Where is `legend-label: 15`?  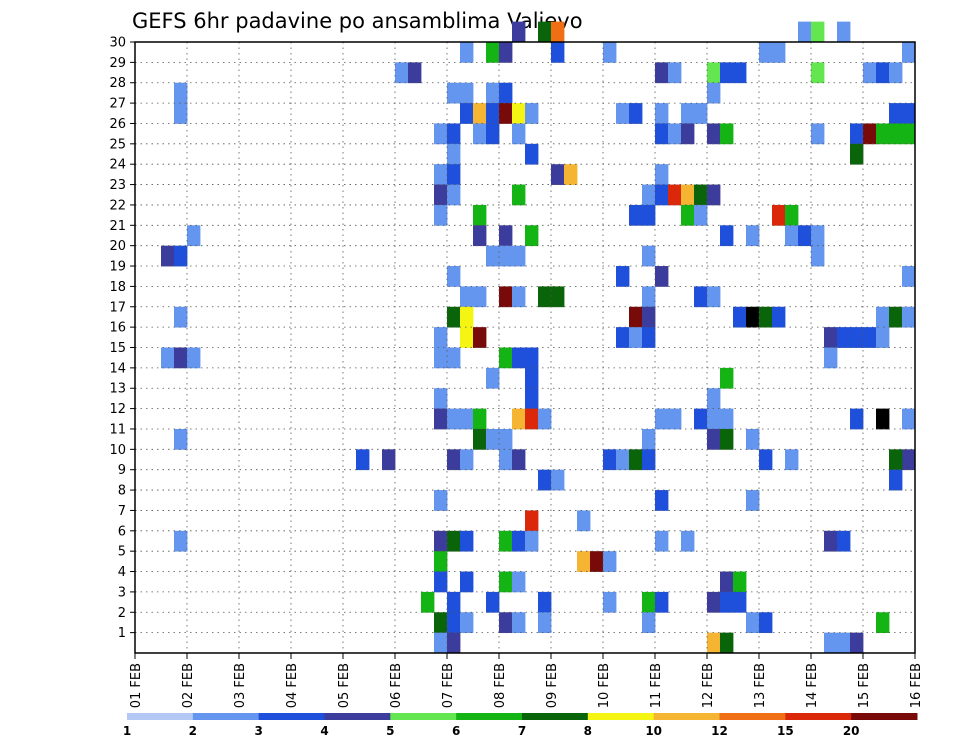
legend-label: 15 is located at coordinates (785, 731).